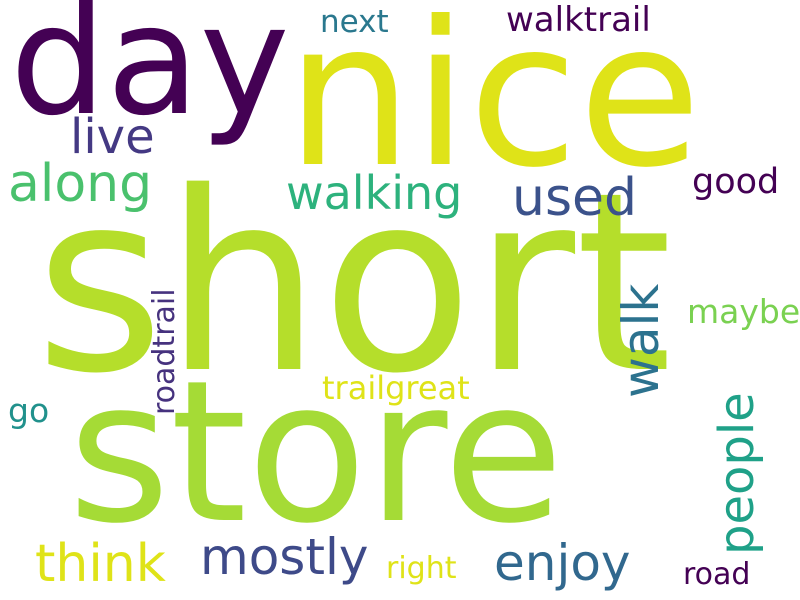 The height and width of the screenshot is (600, 800). I want to click on word-walking: walking, so click(374, 193).